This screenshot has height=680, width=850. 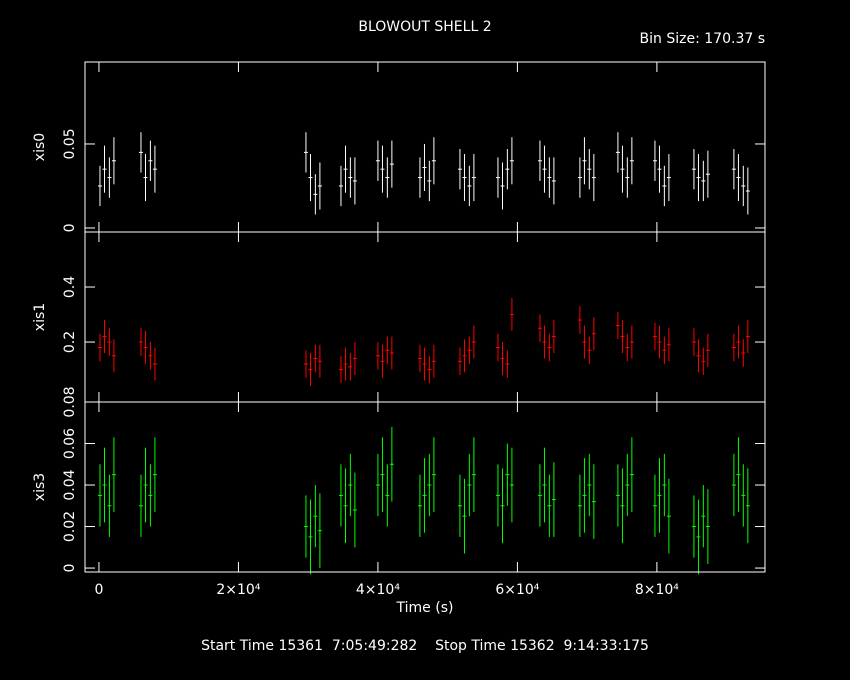 I want to click on bin-size: Bin Size: 170.37 s, so click(x=702, y=39).